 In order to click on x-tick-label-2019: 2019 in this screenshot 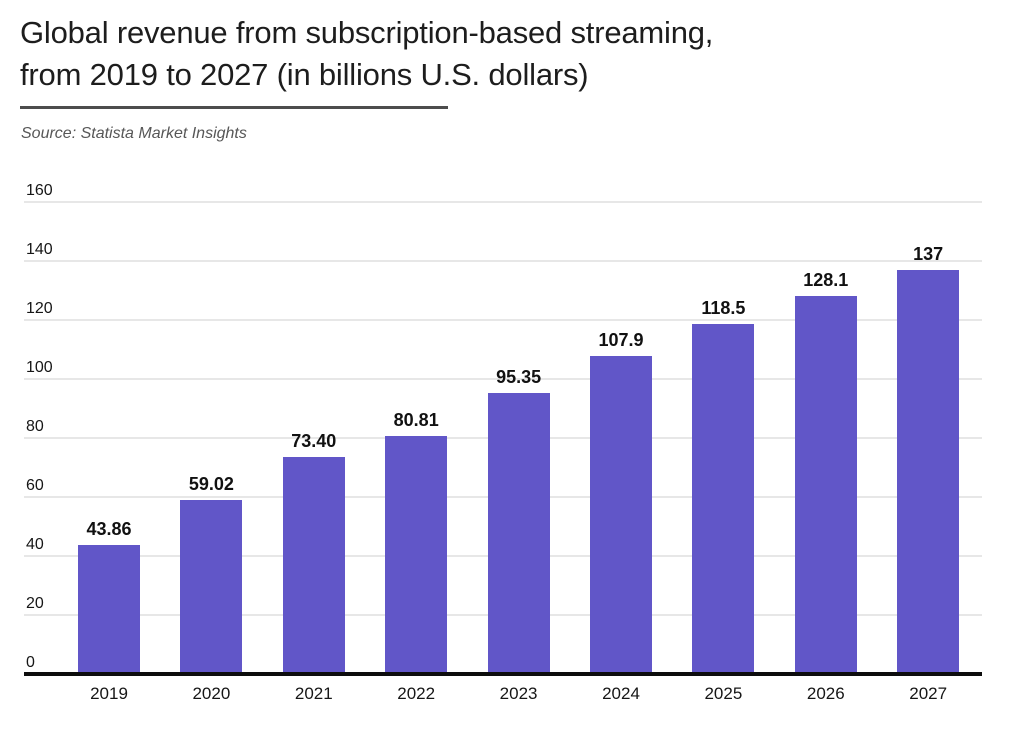, I will do `click(109, 693)`.